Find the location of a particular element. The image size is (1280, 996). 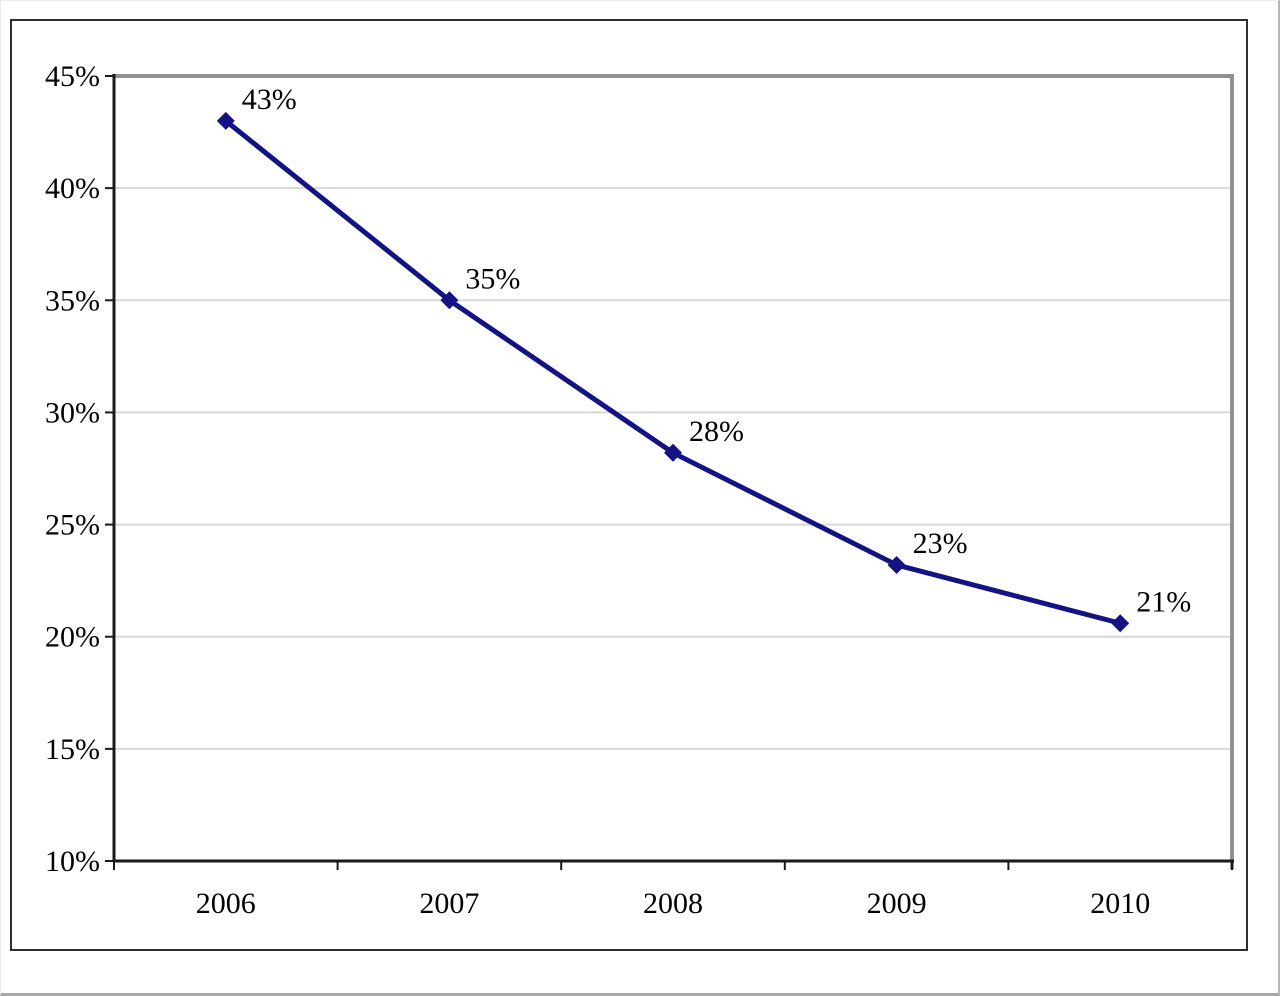

data-point-label: 21% is located at coordinates (1163, 601).